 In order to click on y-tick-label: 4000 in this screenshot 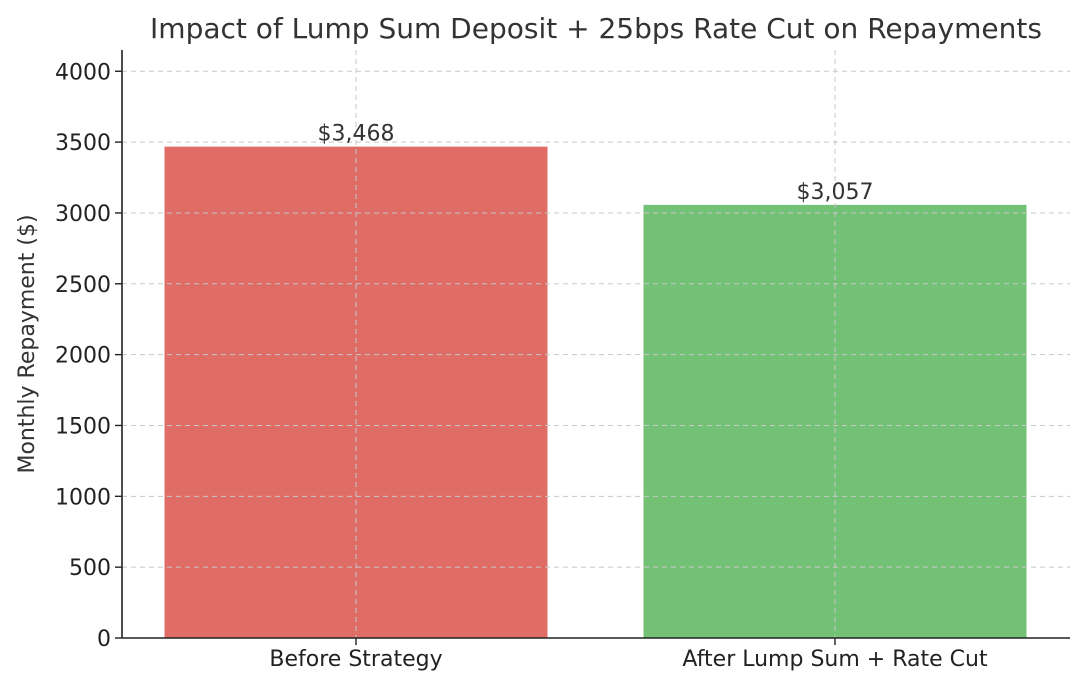, I will do `click(83, 72)`.